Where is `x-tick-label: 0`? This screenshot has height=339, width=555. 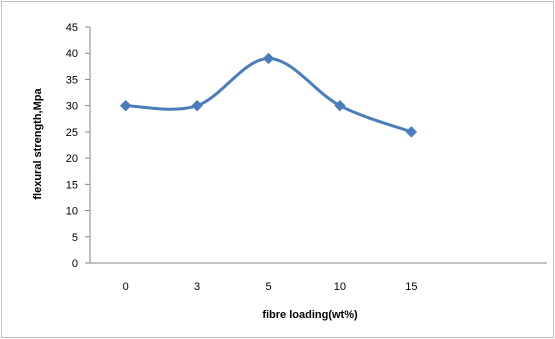
x-tick-label: 0 is located at coordinates (126, 287).